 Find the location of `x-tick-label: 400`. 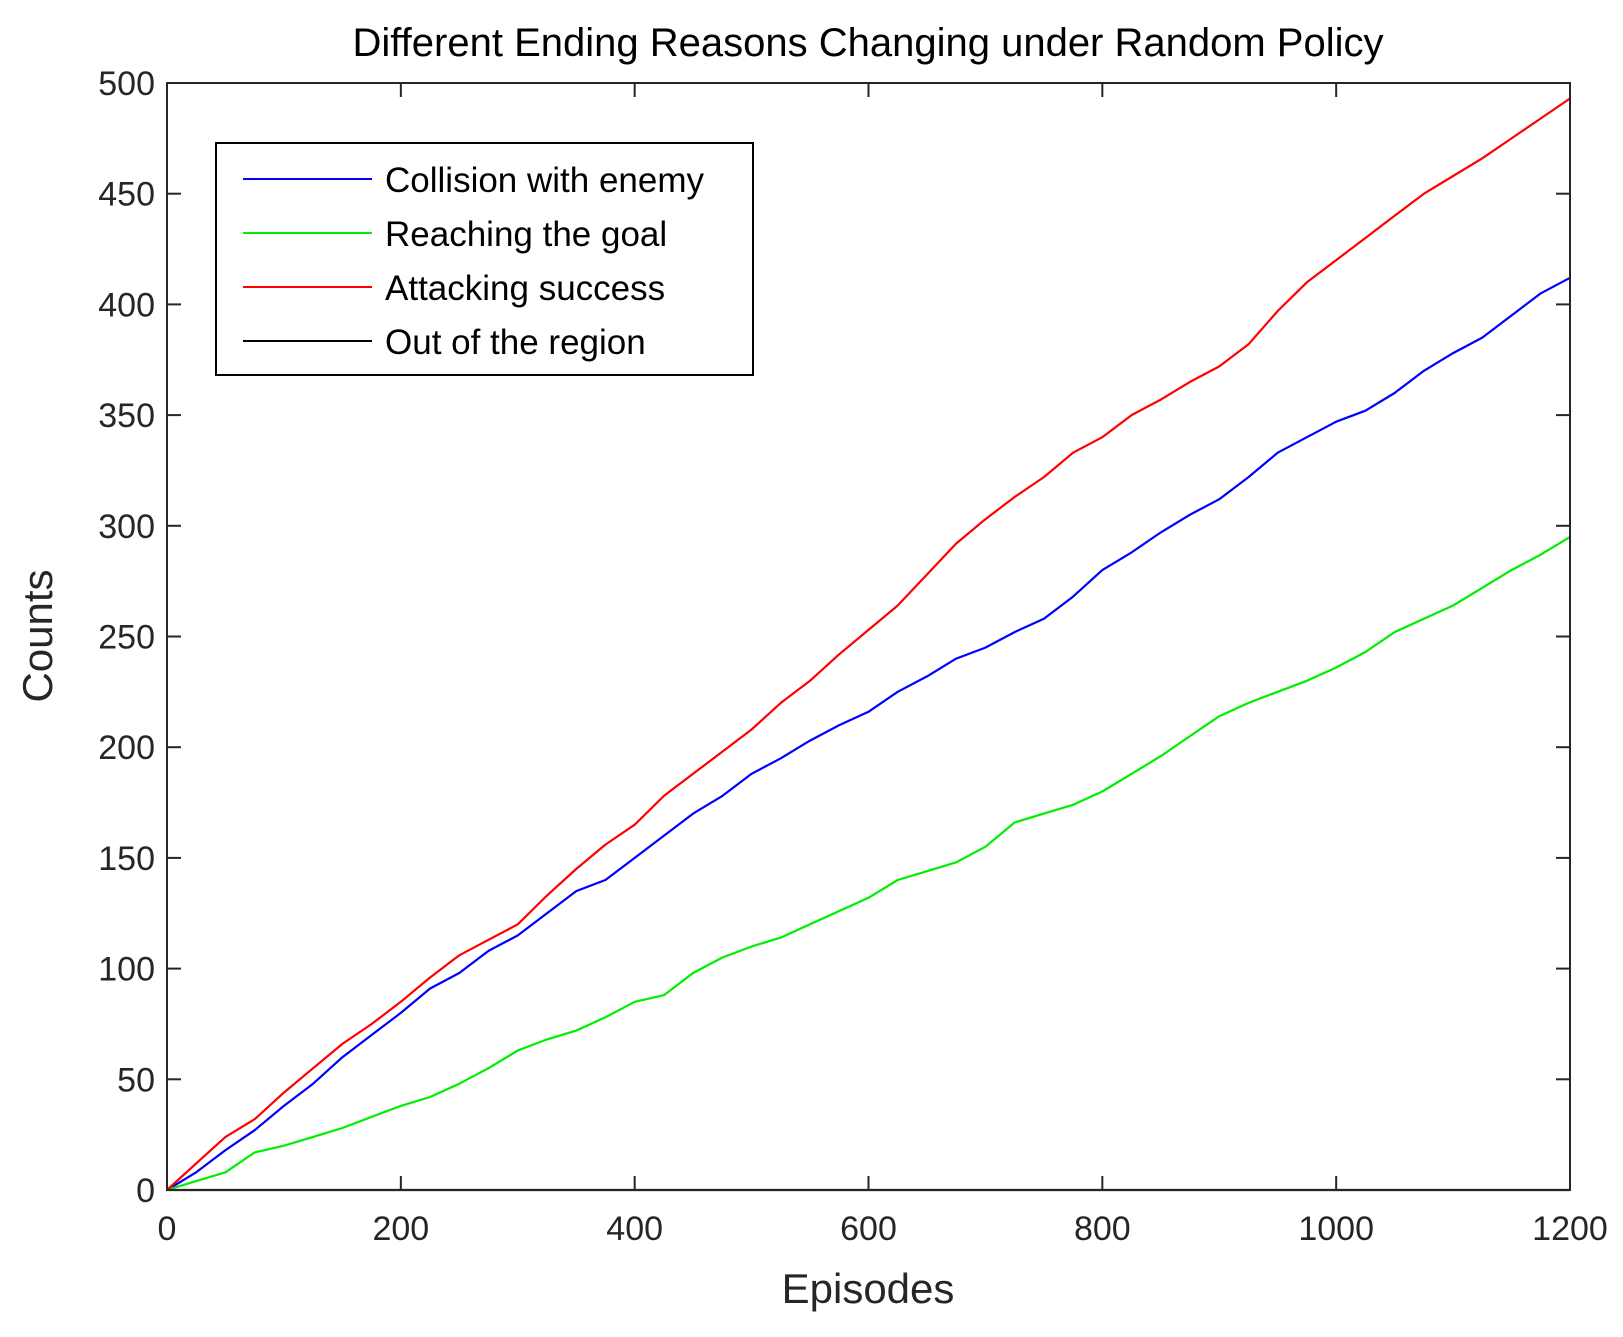

x-tick-label: 400 is located at coordinates (634, 1229).